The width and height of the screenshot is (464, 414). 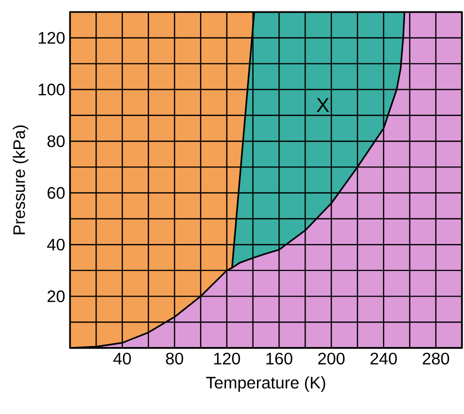 I want to click on x-tick-label: 200, so click(x=331, y=358).